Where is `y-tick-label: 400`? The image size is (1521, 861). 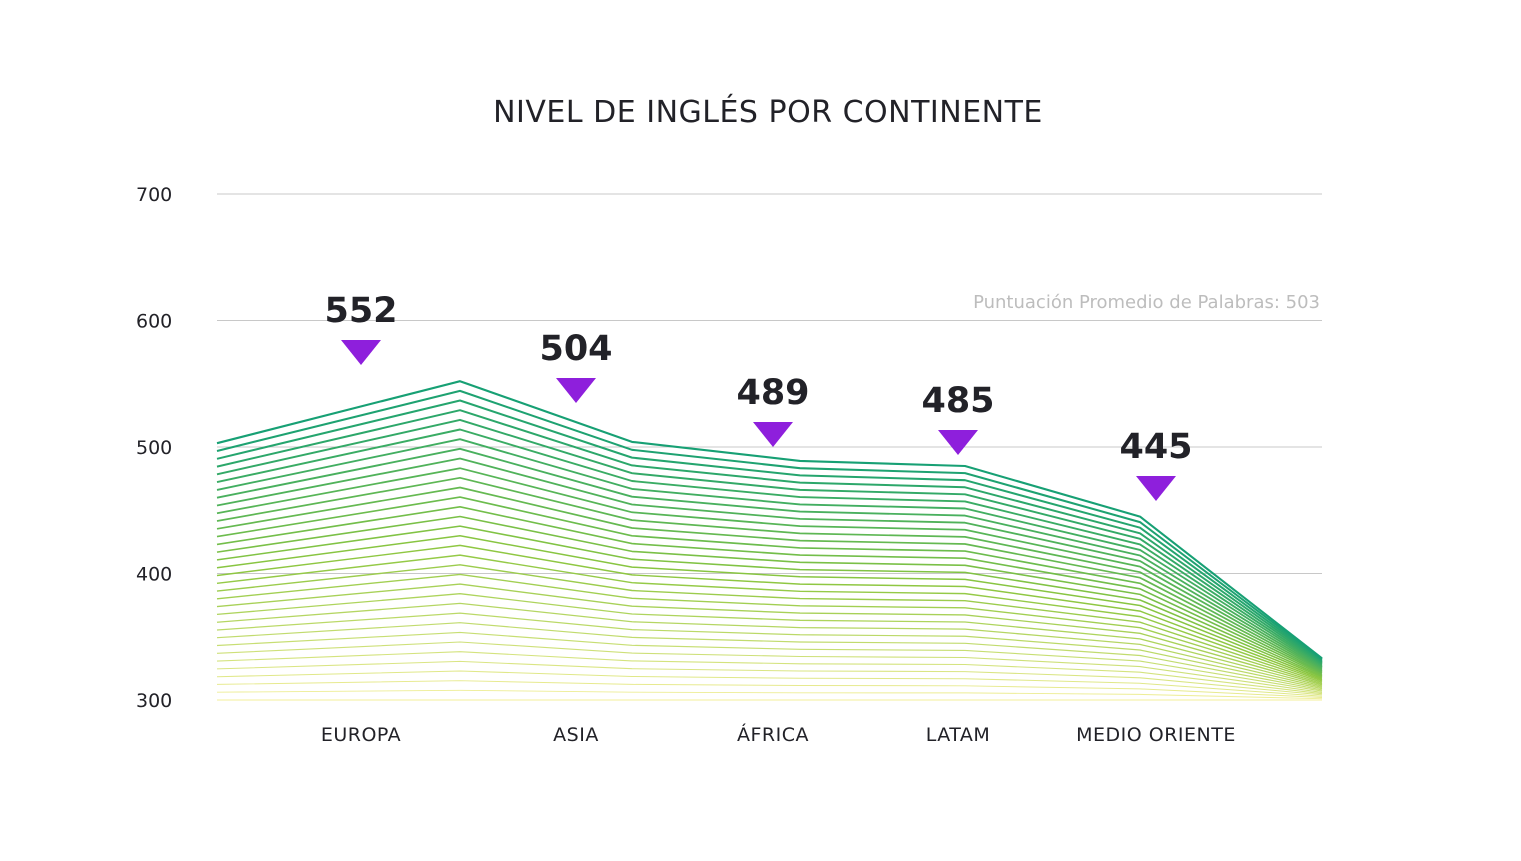
y-tick-label: 400 is located at coordinates (154, 575).